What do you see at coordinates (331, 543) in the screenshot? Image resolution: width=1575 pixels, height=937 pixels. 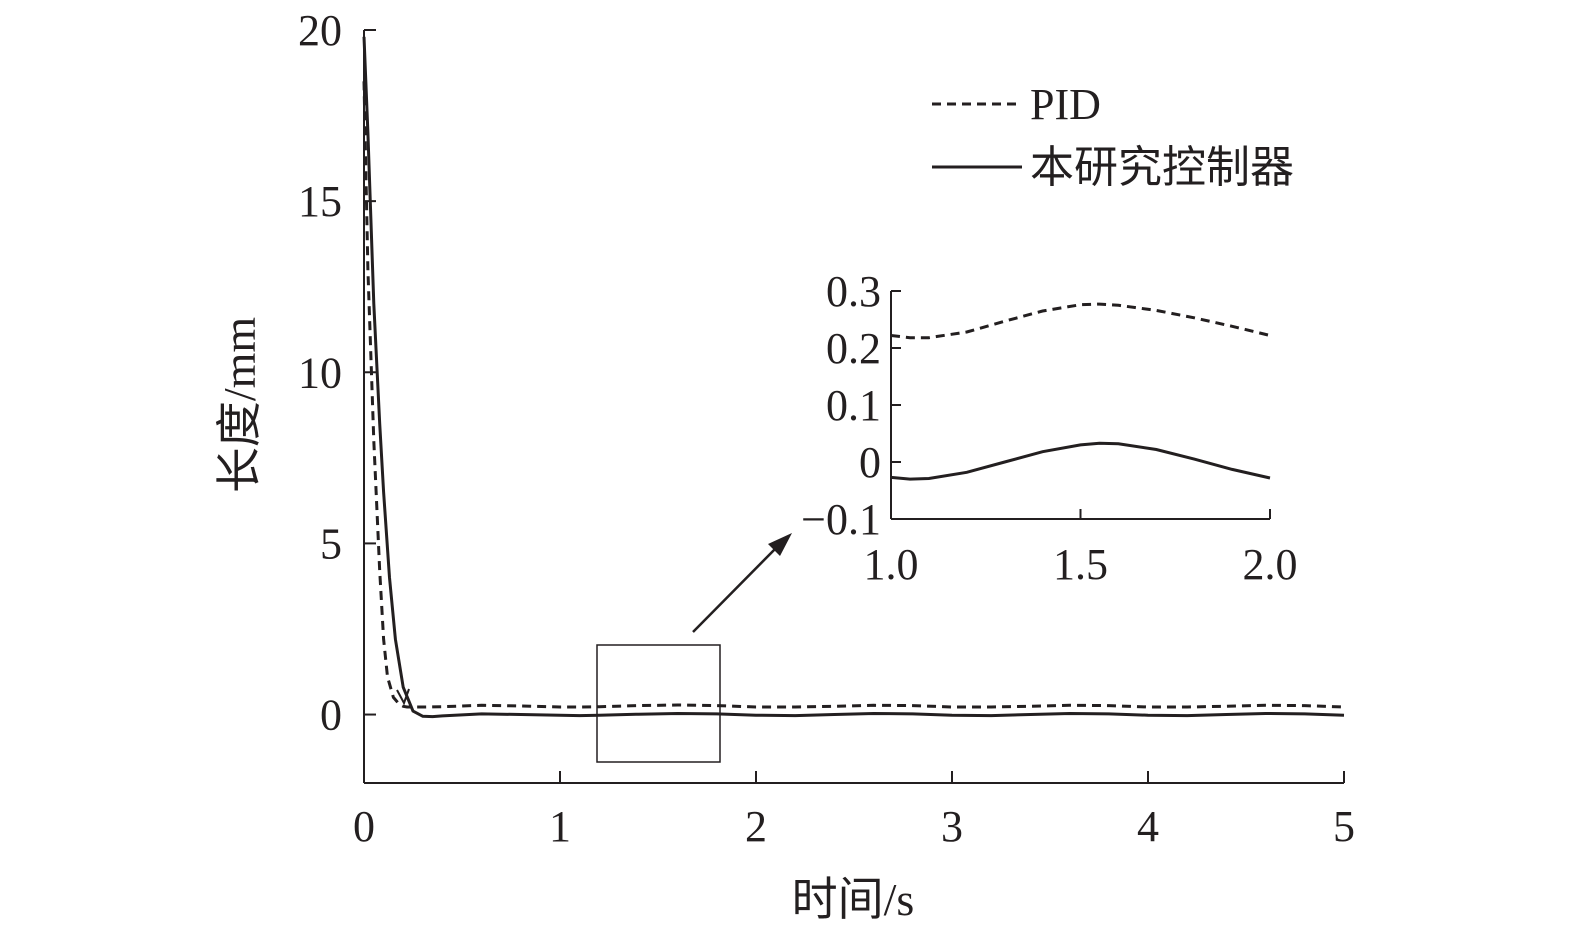 I see `y-tick-label: 5` at bounding box center [331, 543].